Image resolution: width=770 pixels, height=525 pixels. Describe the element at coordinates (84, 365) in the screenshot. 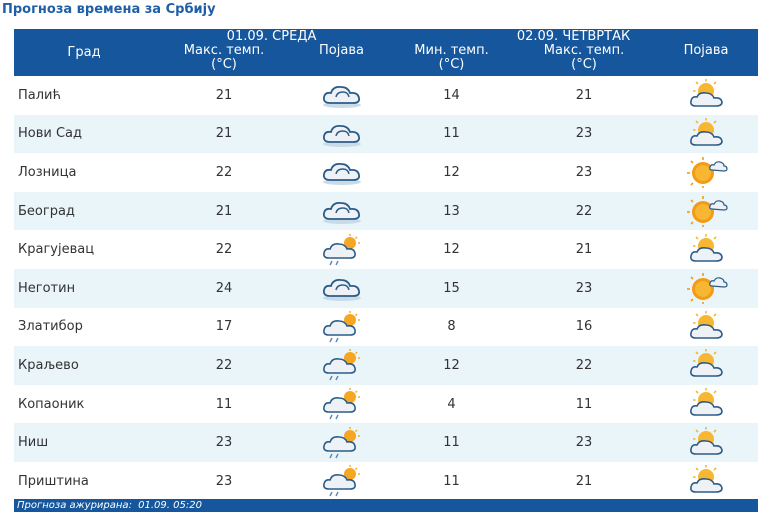

I see `city-name: Краљево` at that location.